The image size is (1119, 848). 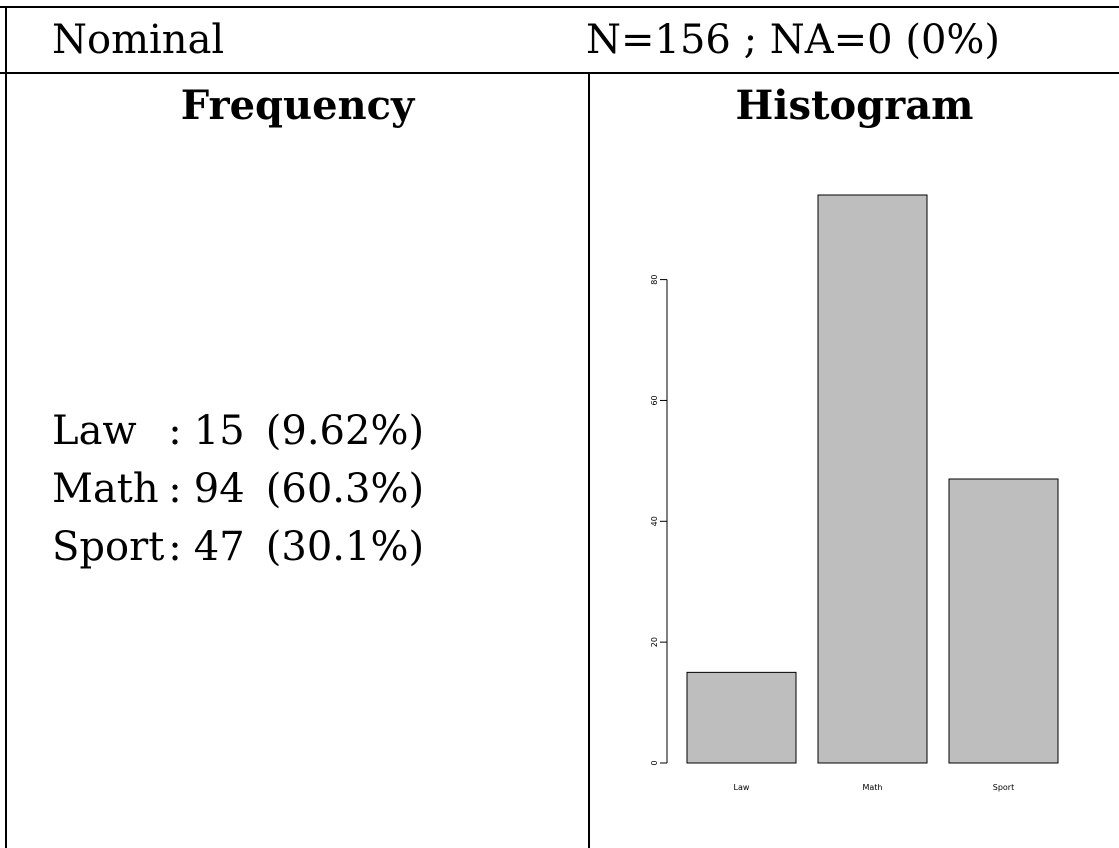 I want to click on frequency-count: 94, so click(x=219, y=489).